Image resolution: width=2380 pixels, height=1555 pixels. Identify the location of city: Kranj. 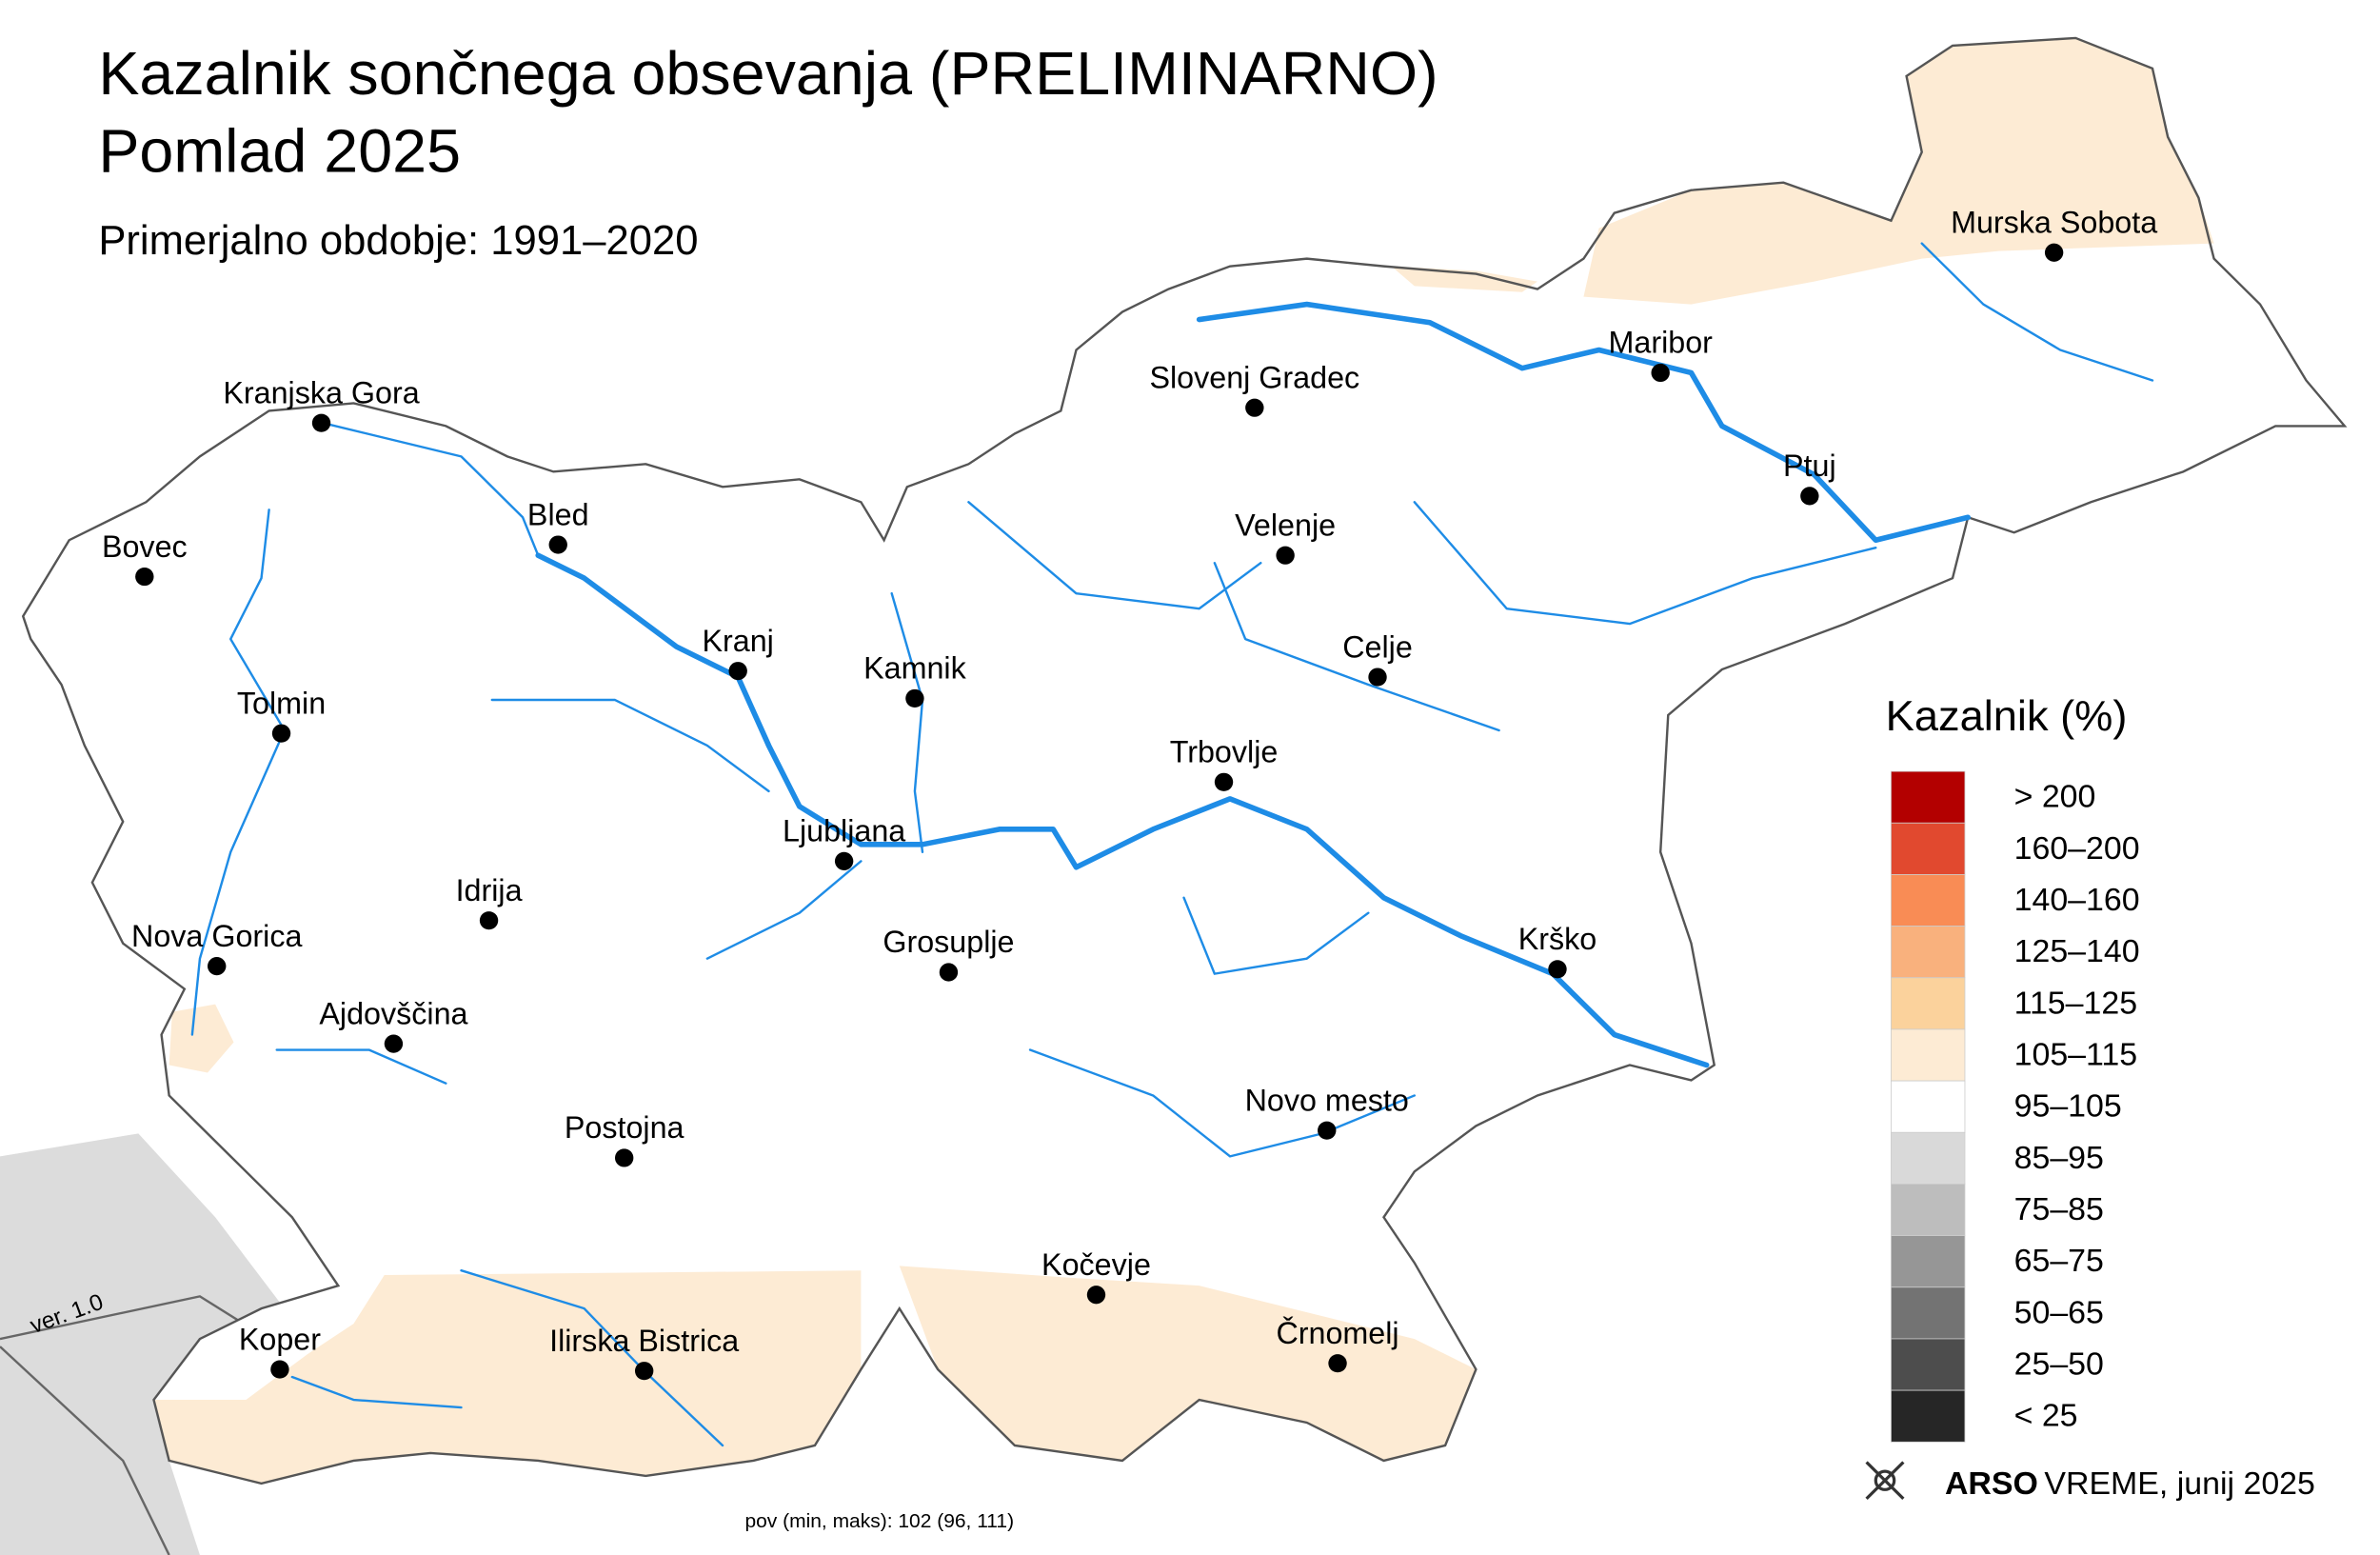
(738, 653).